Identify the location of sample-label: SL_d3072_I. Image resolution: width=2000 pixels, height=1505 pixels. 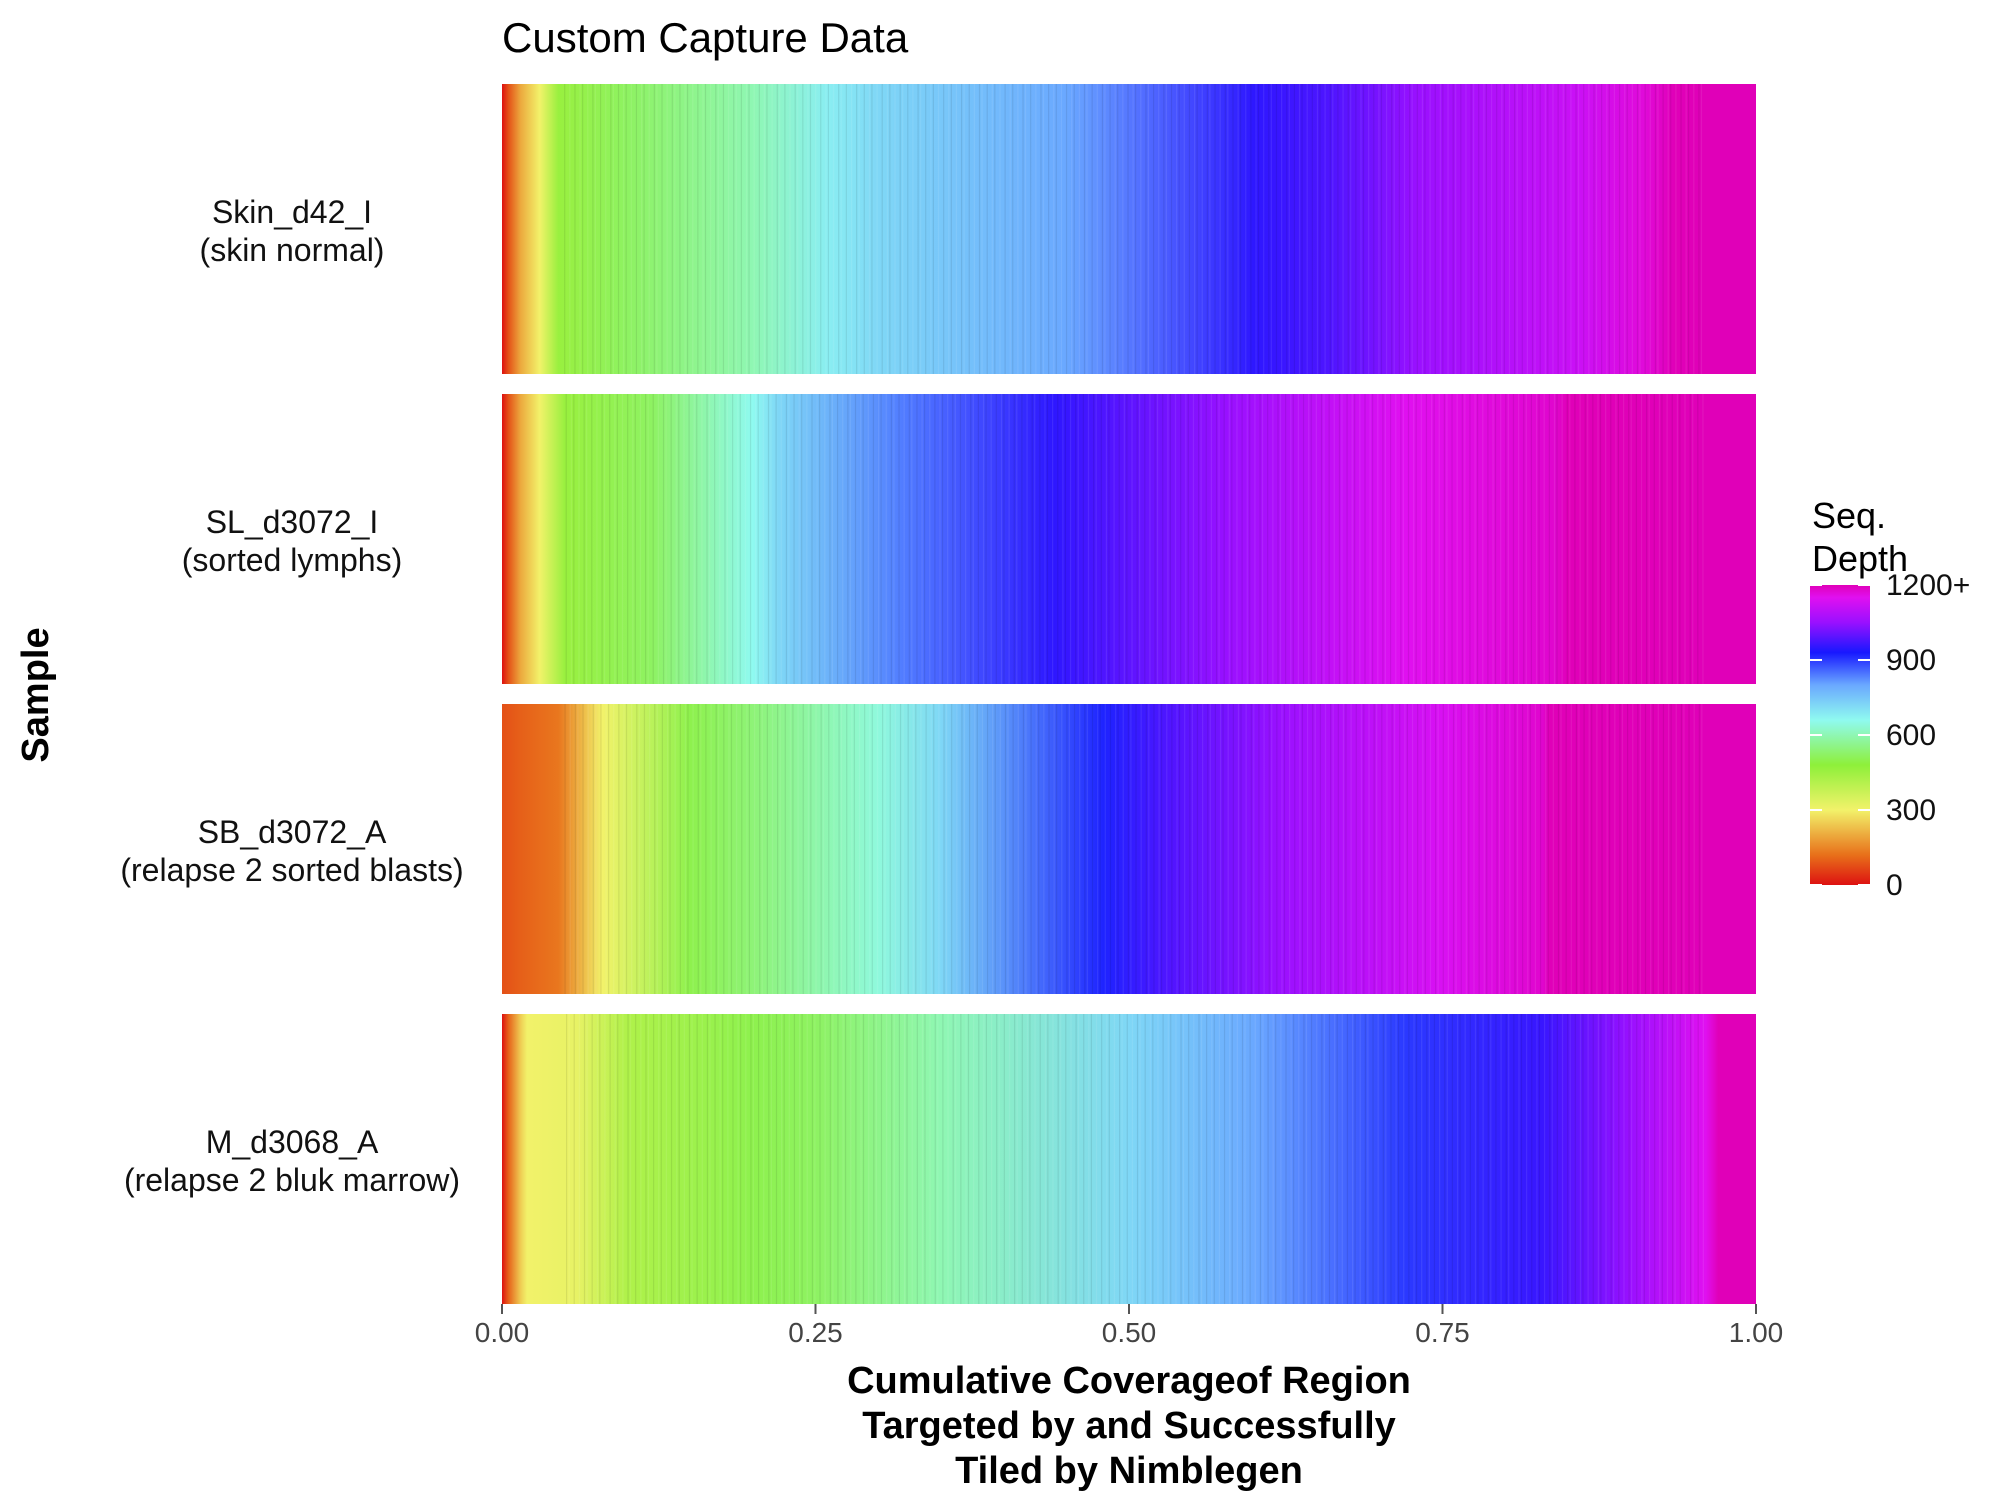
(292, 522).